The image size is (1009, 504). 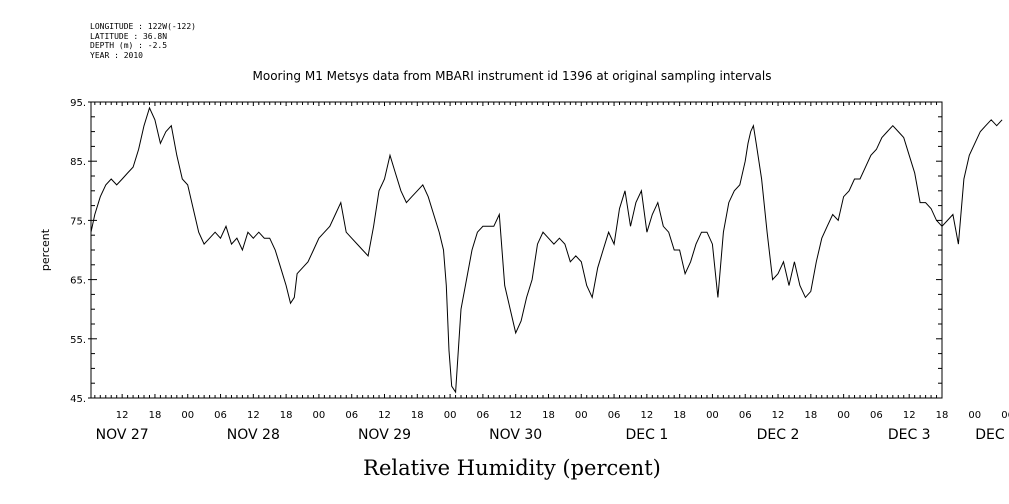 I want to click on y-tick-label: 45., so click(x=78, y=399).